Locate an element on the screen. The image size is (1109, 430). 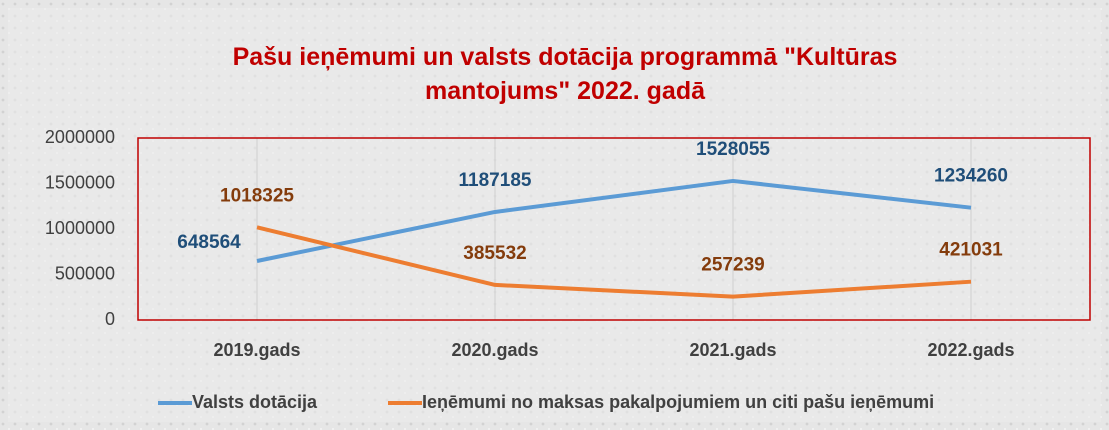
y-tick-label: 2000000 is located at coordinates (80, 137).